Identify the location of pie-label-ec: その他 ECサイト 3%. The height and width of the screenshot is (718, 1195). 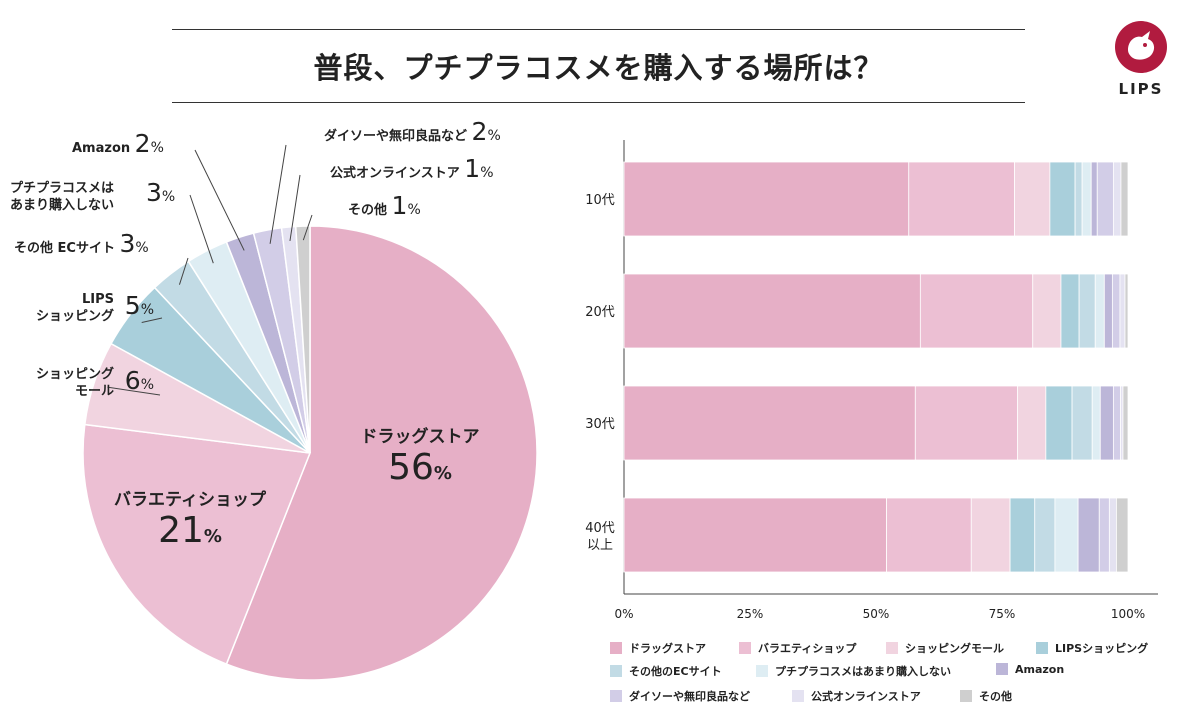
(81, 244).